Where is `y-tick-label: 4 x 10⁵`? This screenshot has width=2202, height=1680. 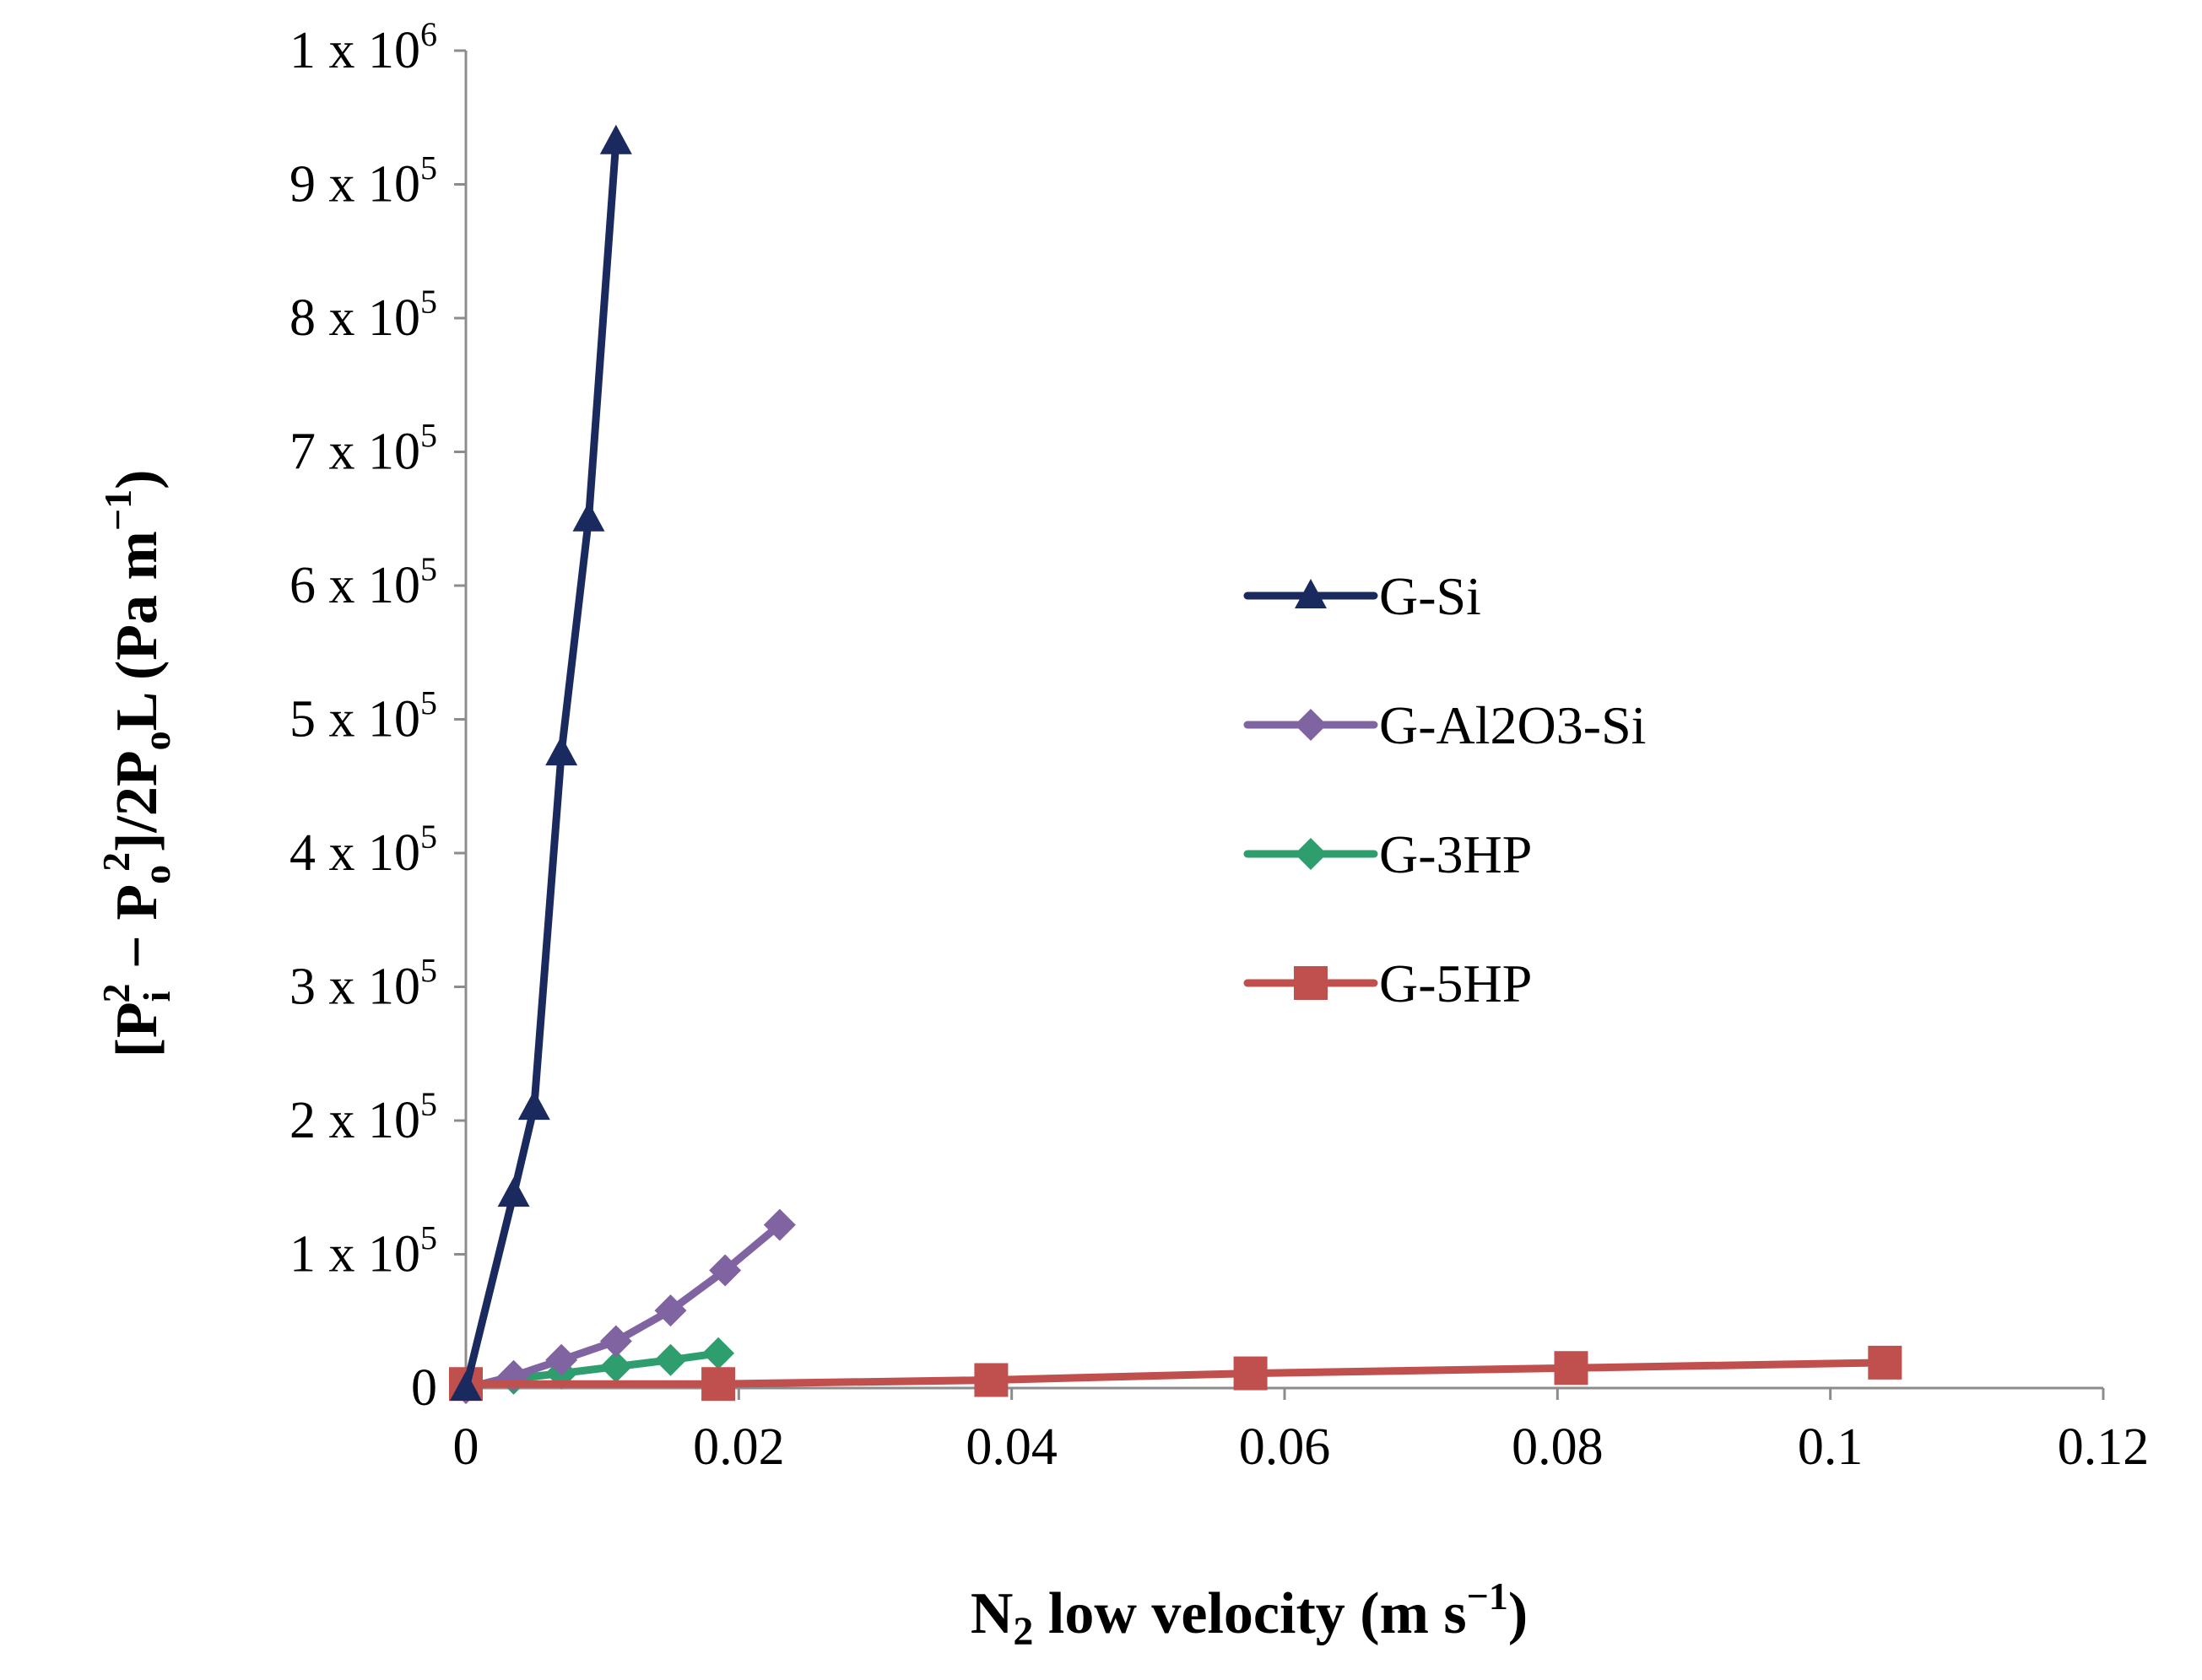
y-tick-label: 4 x 10⁵ is located at coordinates (363, 850).